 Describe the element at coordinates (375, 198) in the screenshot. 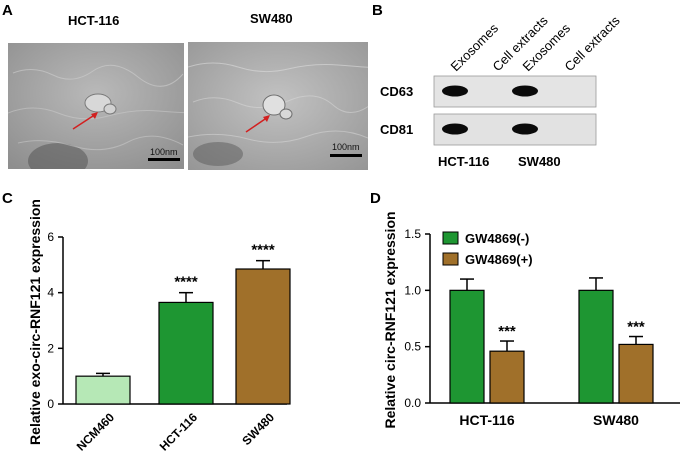

I see `panel-d-label: D` at that location.